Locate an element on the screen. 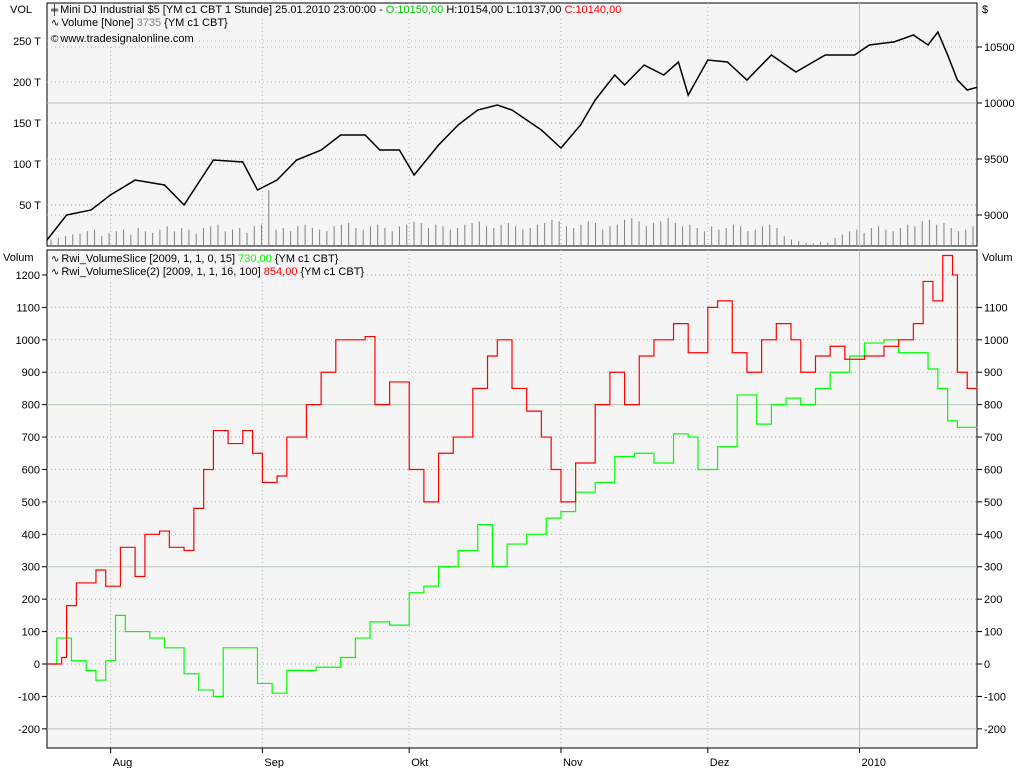 The width and height of the screenshot is (1024, 768). left-tick-label: 50 T is located at coordinates (30, 206).